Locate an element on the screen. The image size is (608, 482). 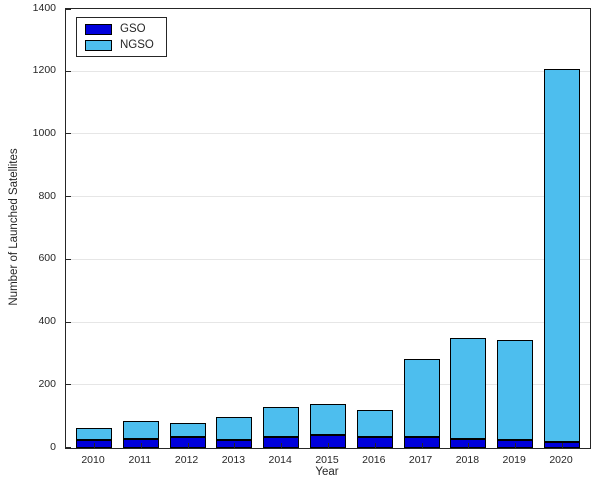
bar-2018 is located at coordinates (468, 228).